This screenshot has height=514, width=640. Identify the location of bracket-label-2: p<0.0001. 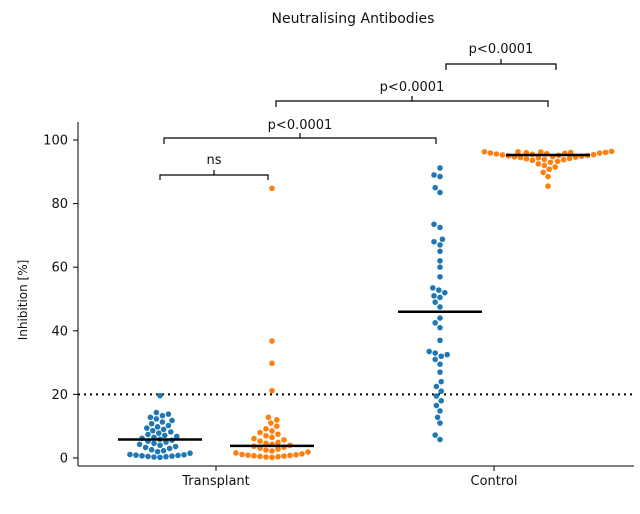
(412, 87).